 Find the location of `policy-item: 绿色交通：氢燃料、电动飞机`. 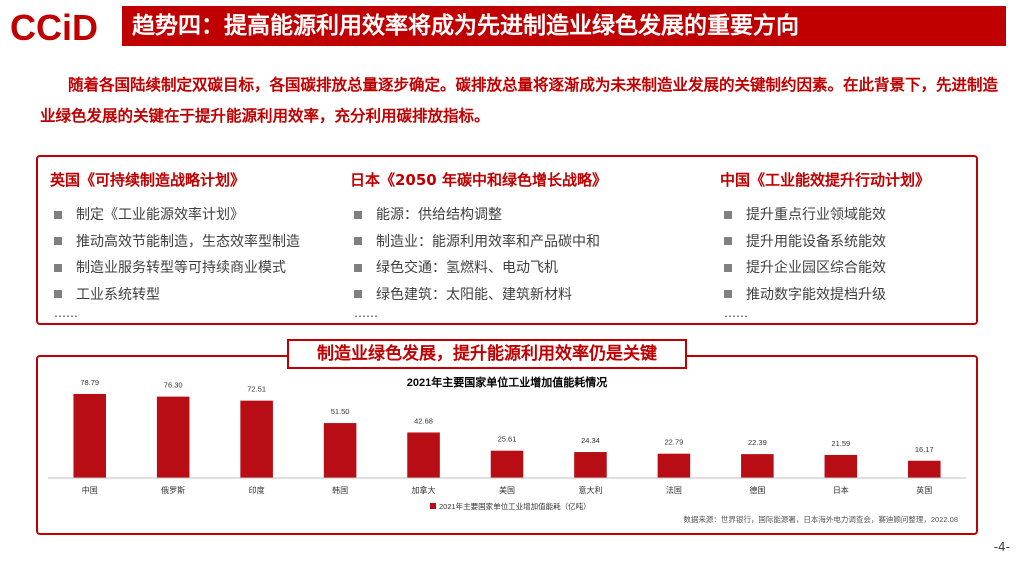

policy-item: 绿色交通：氢燃料、电动飞机 is located at coordinates (478, 268).